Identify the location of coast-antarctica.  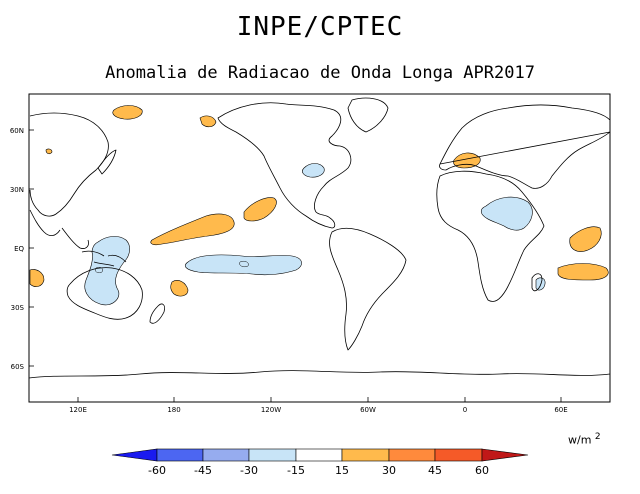
(319, 374).